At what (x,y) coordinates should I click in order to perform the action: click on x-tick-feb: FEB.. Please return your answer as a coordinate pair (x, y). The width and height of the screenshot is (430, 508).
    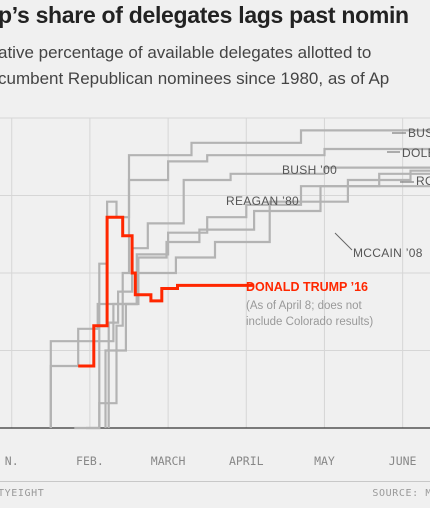
    Looking at the image, I should click on (90, 461).